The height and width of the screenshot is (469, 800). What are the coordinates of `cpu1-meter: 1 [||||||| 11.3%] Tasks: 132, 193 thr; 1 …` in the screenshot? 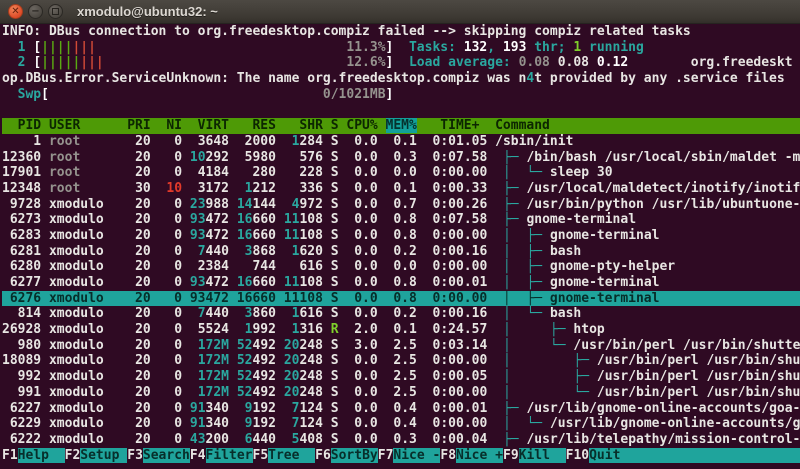 It's located at (330, 47).